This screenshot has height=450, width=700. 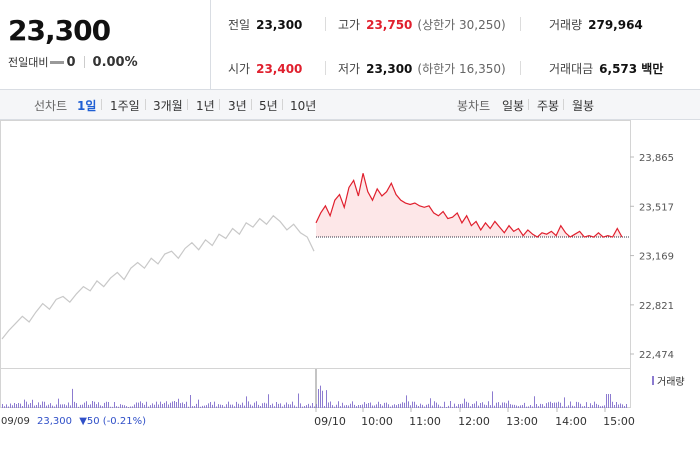 I want to click on tab-weekly-candle: 주봉, so click(x=548, y=106).